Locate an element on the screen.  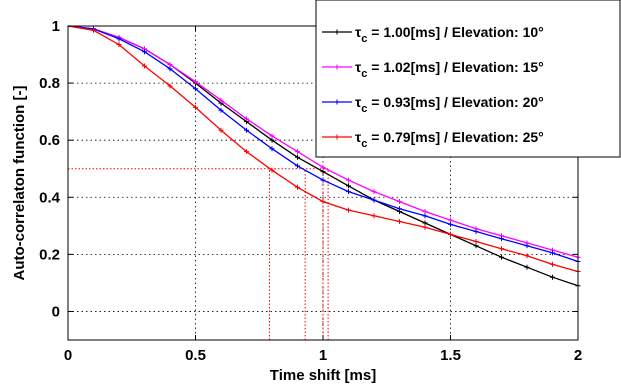
legend-entry-1: τc = 1.00[ms] / Elevation: 10° is located at coordinates (449, 34).